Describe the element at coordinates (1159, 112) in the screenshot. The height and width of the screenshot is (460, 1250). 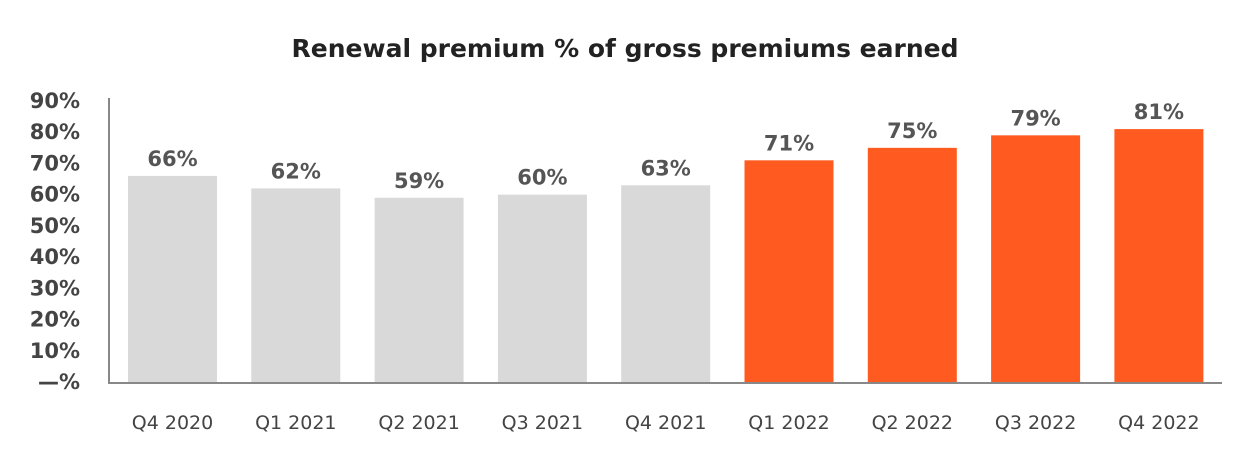
I see `data-label: 81%` at that location.